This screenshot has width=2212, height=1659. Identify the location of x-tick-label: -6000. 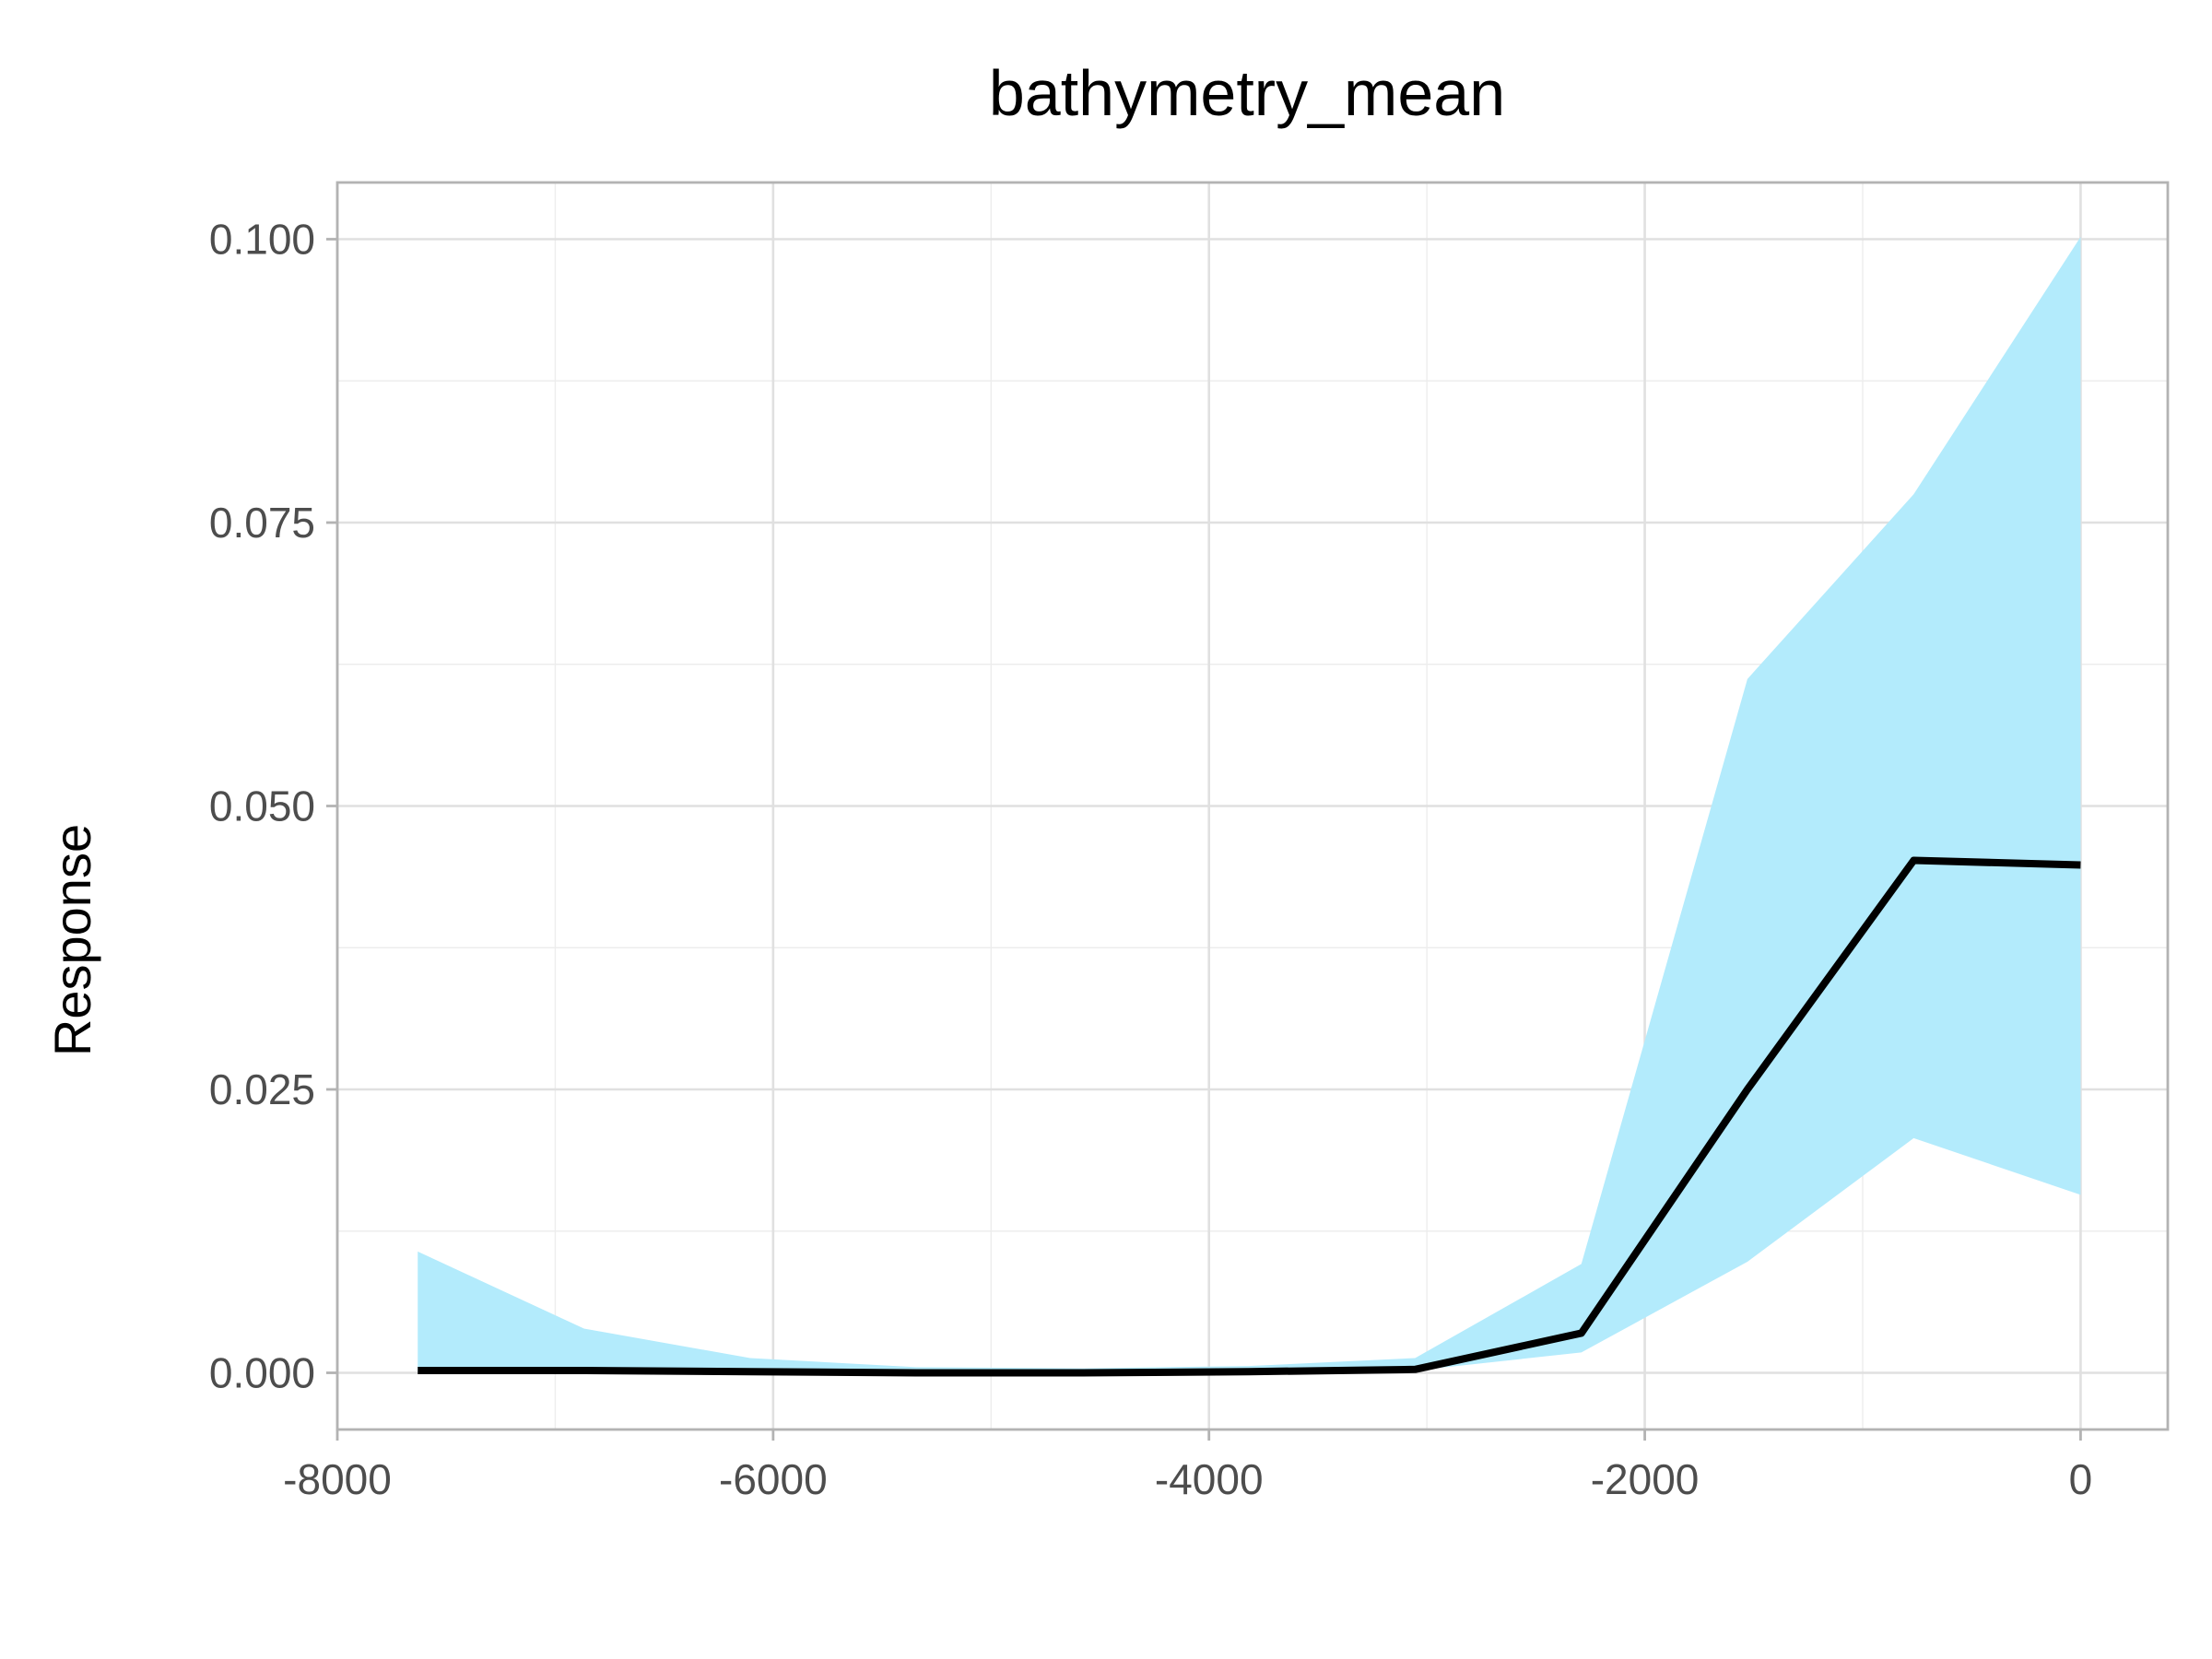
(773, 1479).